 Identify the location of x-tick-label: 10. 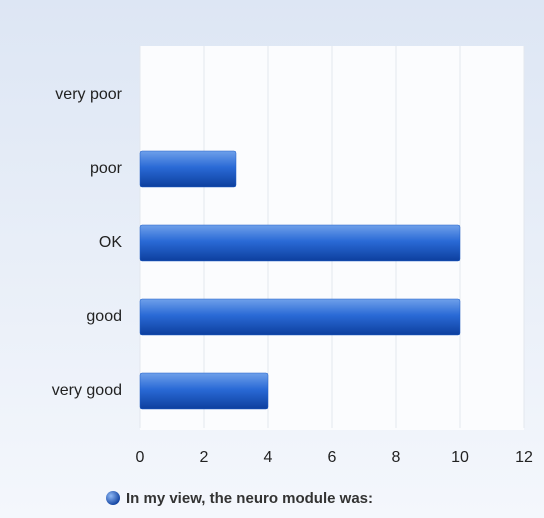
(460, 457).